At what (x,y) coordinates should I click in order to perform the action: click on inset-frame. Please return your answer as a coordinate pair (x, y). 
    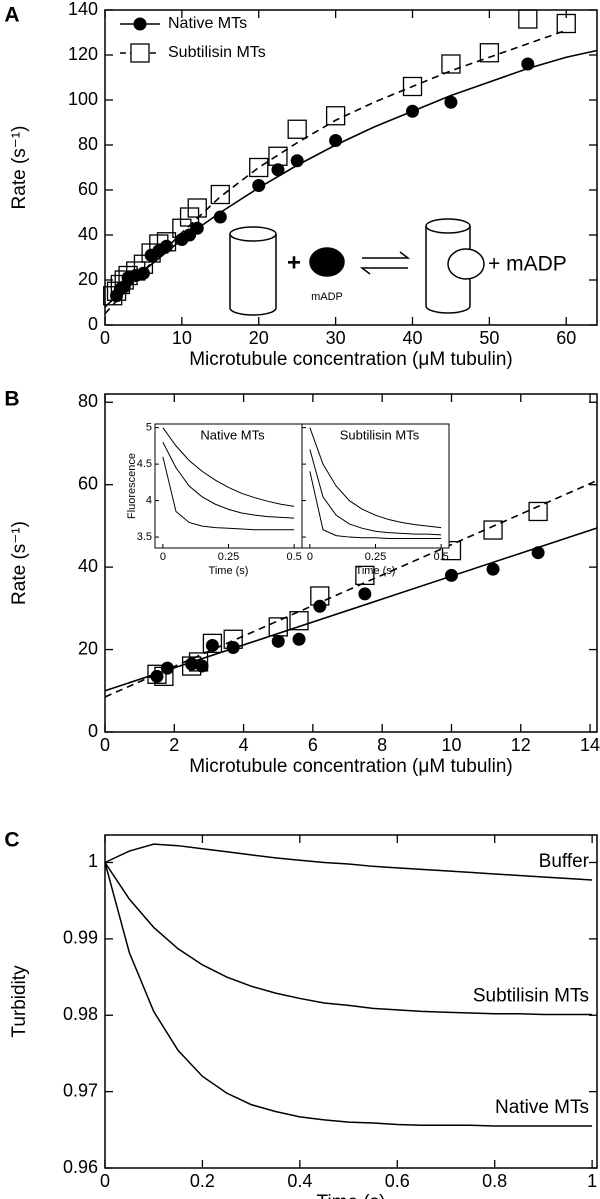
    Looking at the image, I should click on (375, 486).